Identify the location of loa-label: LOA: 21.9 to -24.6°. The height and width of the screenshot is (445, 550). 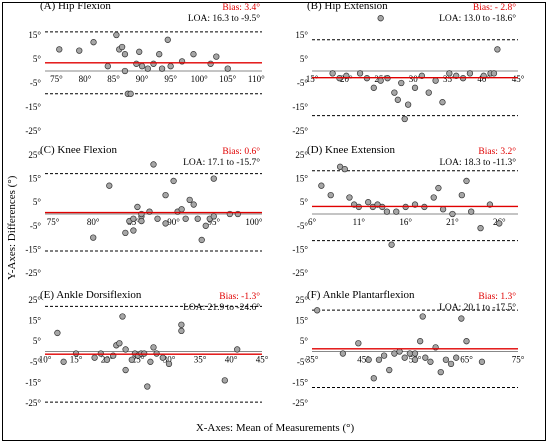
(221, 307).